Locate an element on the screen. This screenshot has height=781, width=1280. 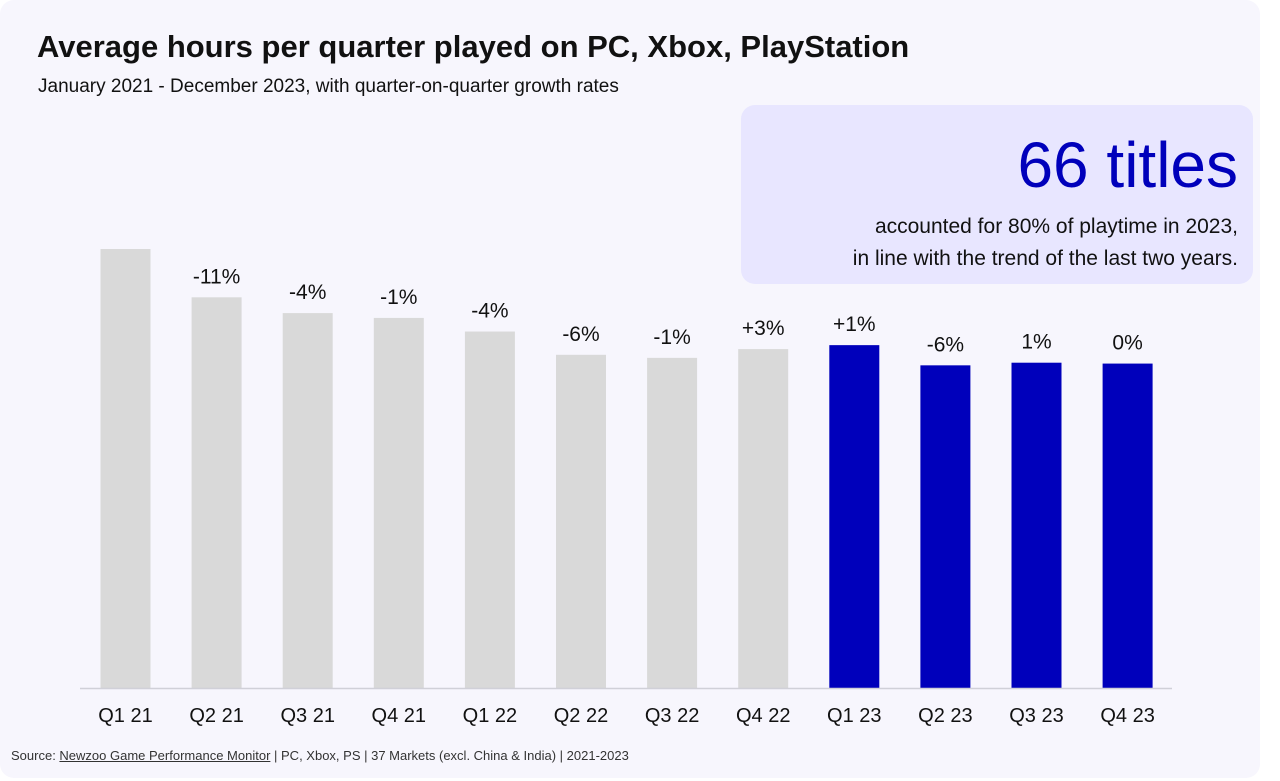
x-tick-label: Q2 22 is located at coordinates (581, 716).